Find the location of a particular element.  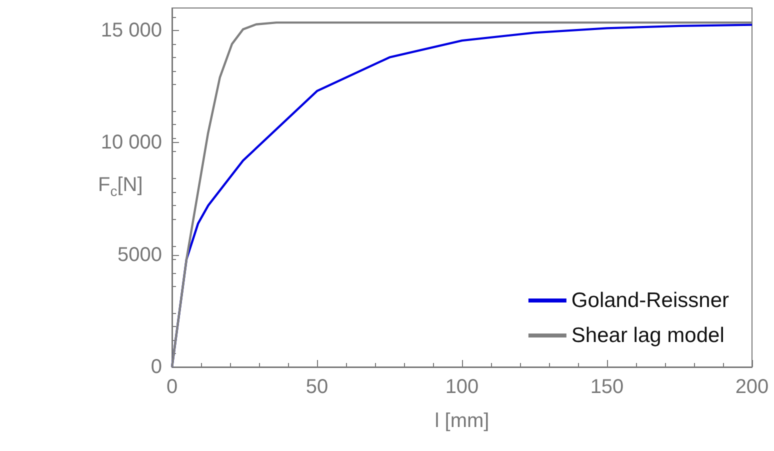

y-tick-label: 10 000 is located at coordinates (131, 143).